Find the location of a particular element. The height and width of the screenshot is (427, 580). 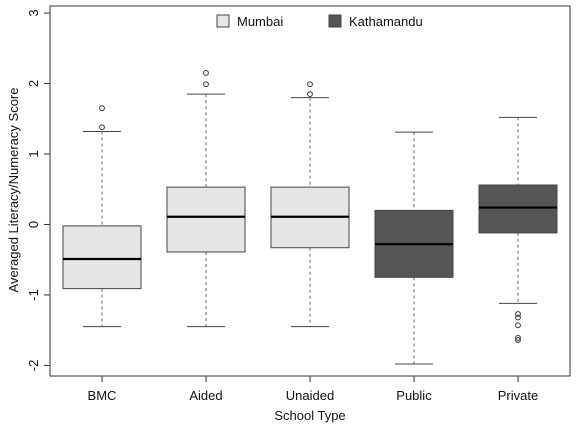

box-aided is located at coordinates (206, 199).